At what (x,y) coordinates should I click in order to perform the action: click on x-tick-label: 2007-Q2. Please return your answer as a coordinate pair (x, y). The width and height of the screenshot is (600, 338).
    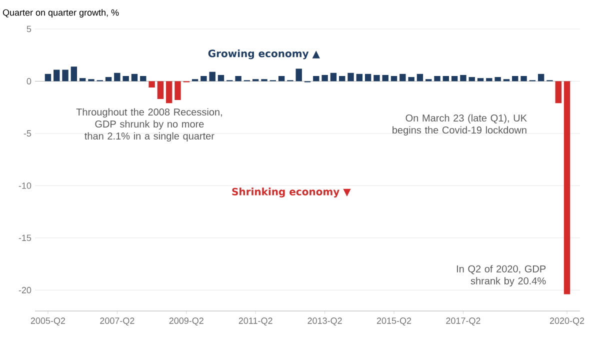
    Looking at the image, I should click on (117, 322).